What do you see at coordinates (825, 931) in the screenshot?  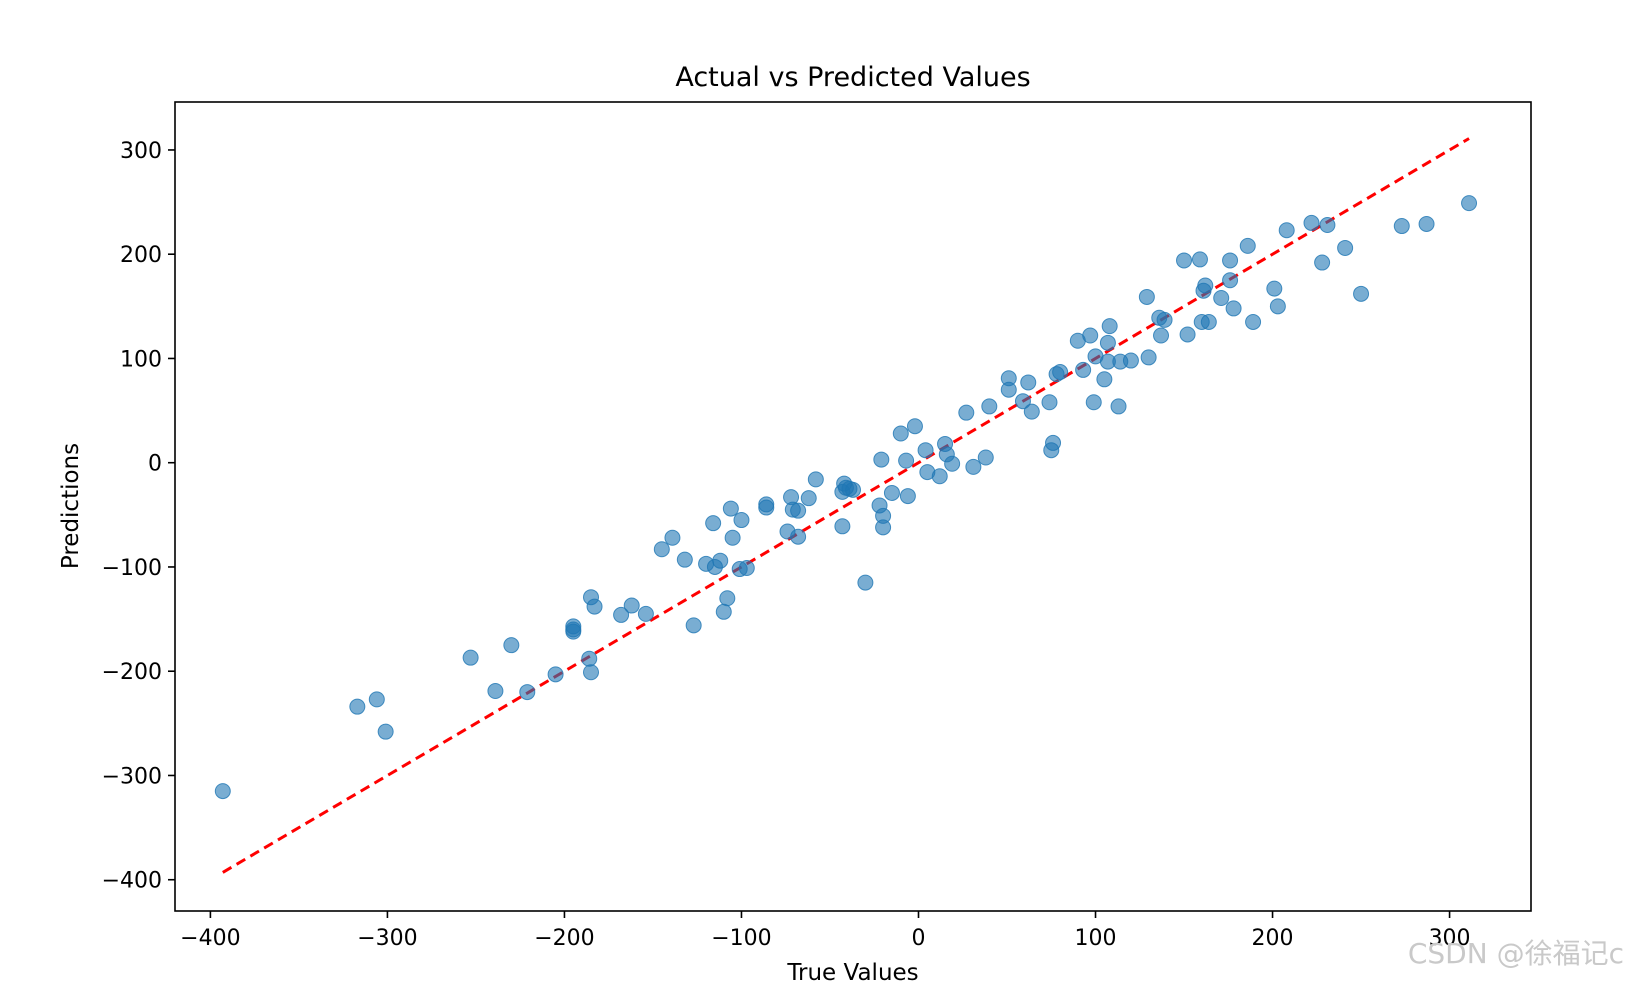 I see `x-axis-ticks: −400 −300 −200 −100 0 100 200 300` at bounding box center [825, 931].